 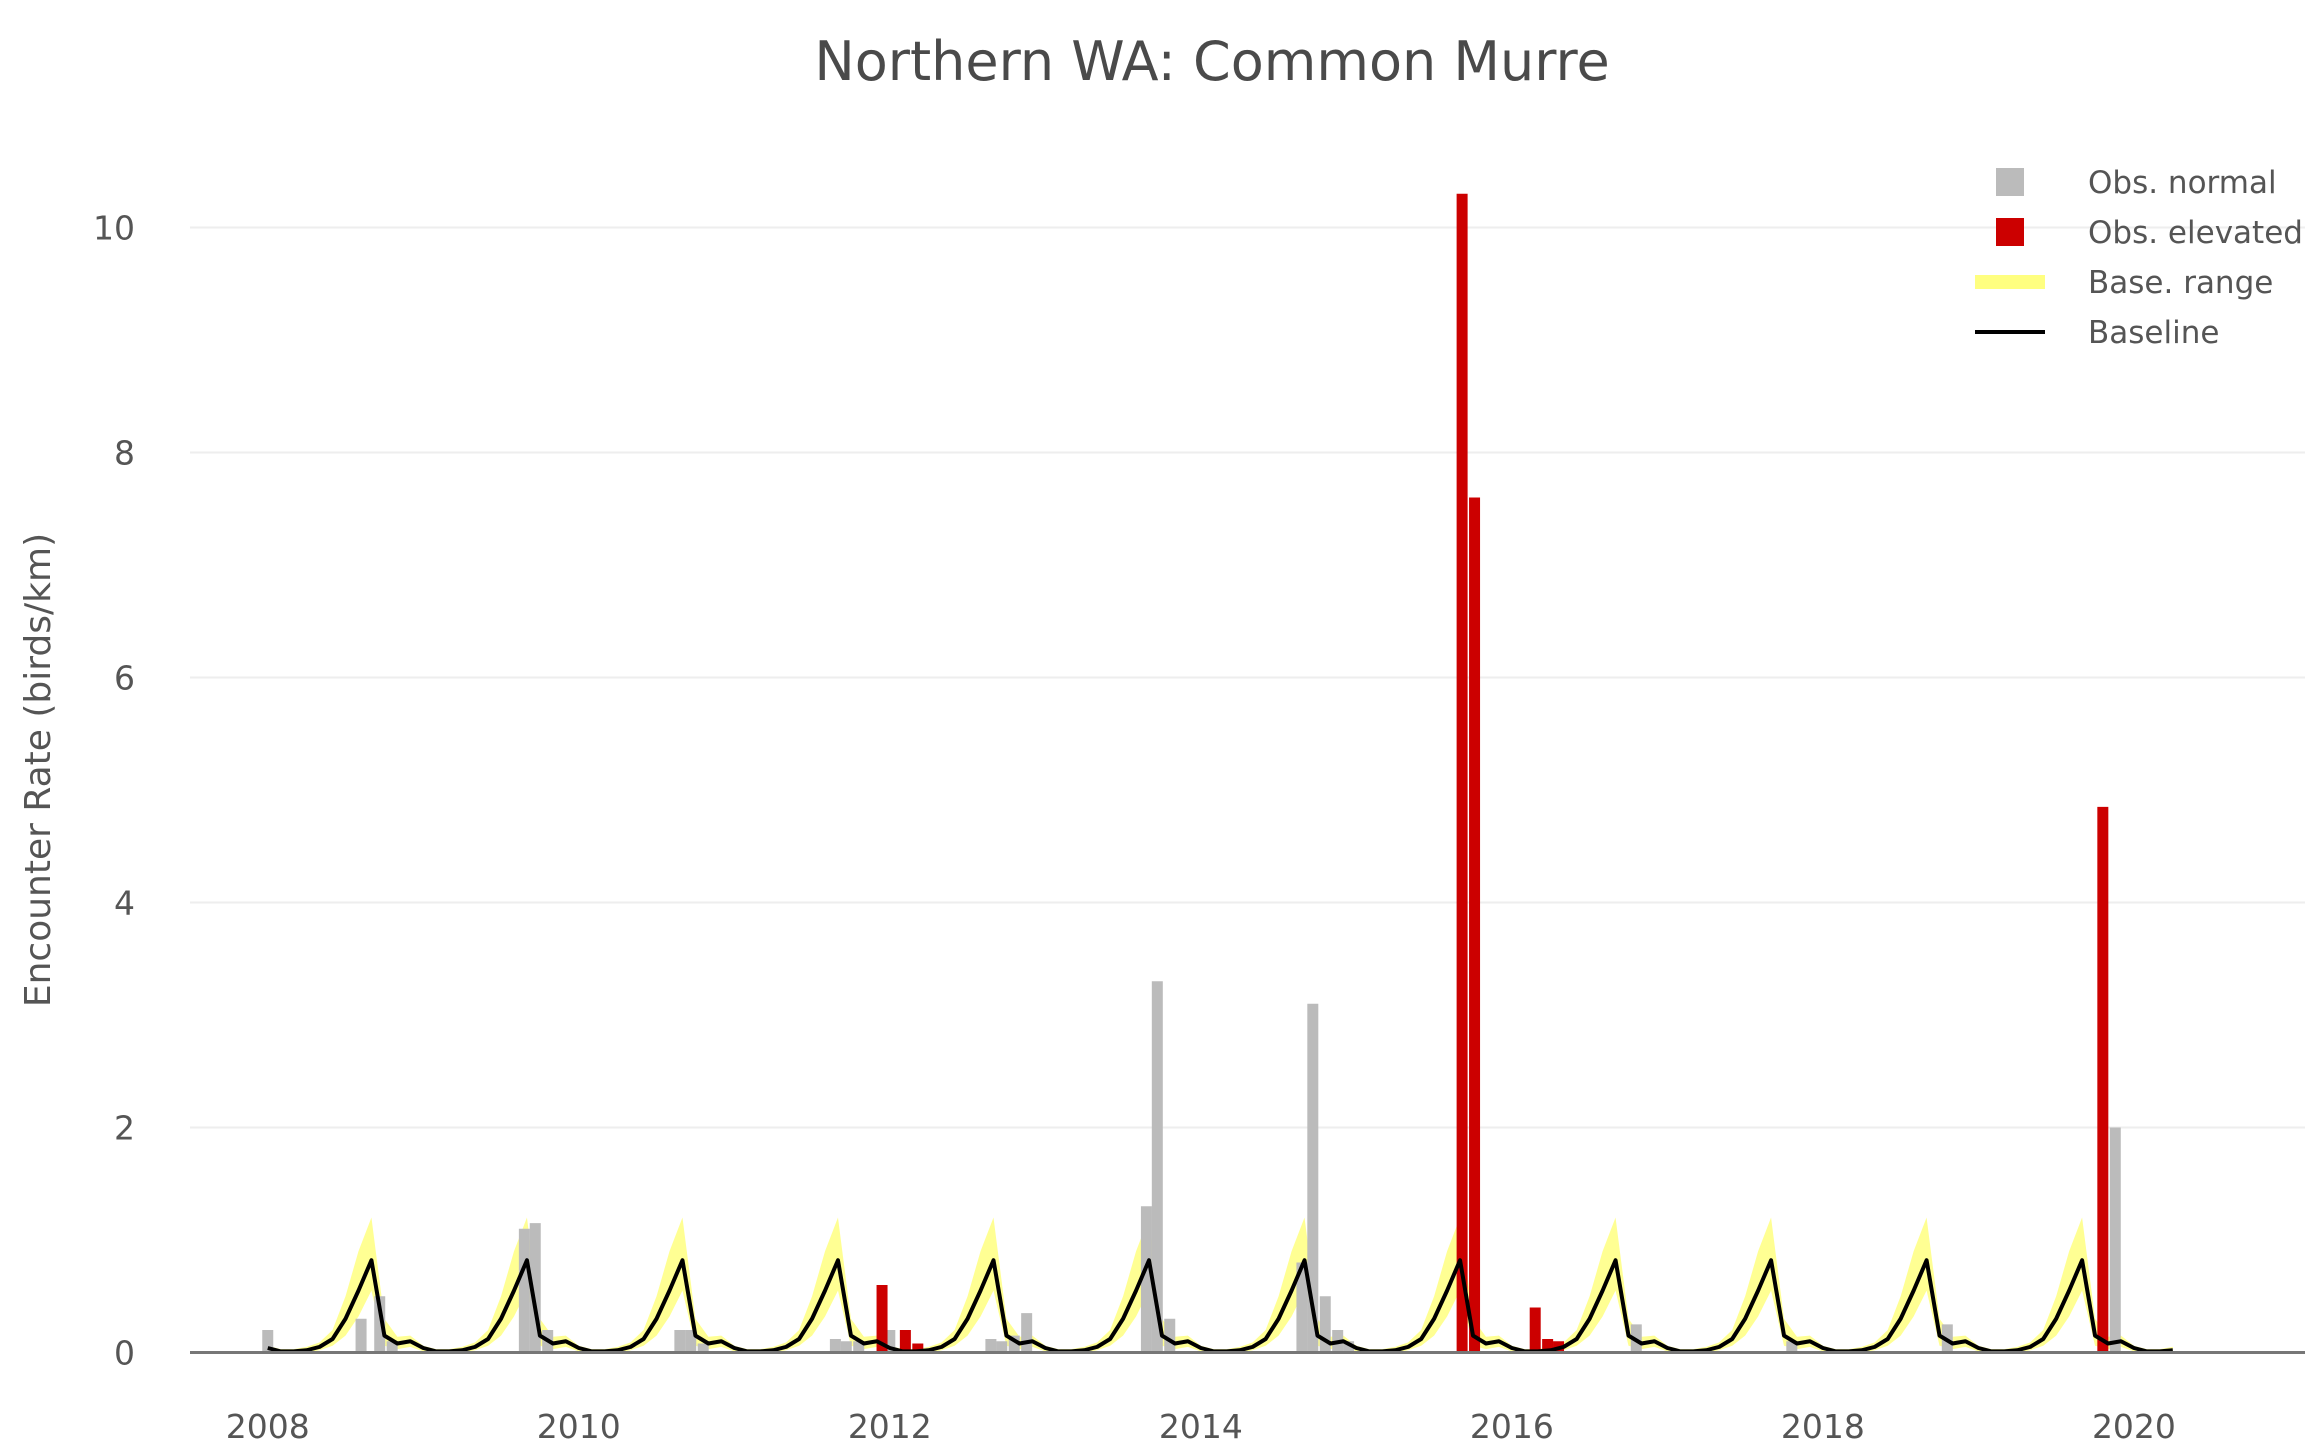 I want to click on y-tick-label: 0, so click(x=124, y=1353).